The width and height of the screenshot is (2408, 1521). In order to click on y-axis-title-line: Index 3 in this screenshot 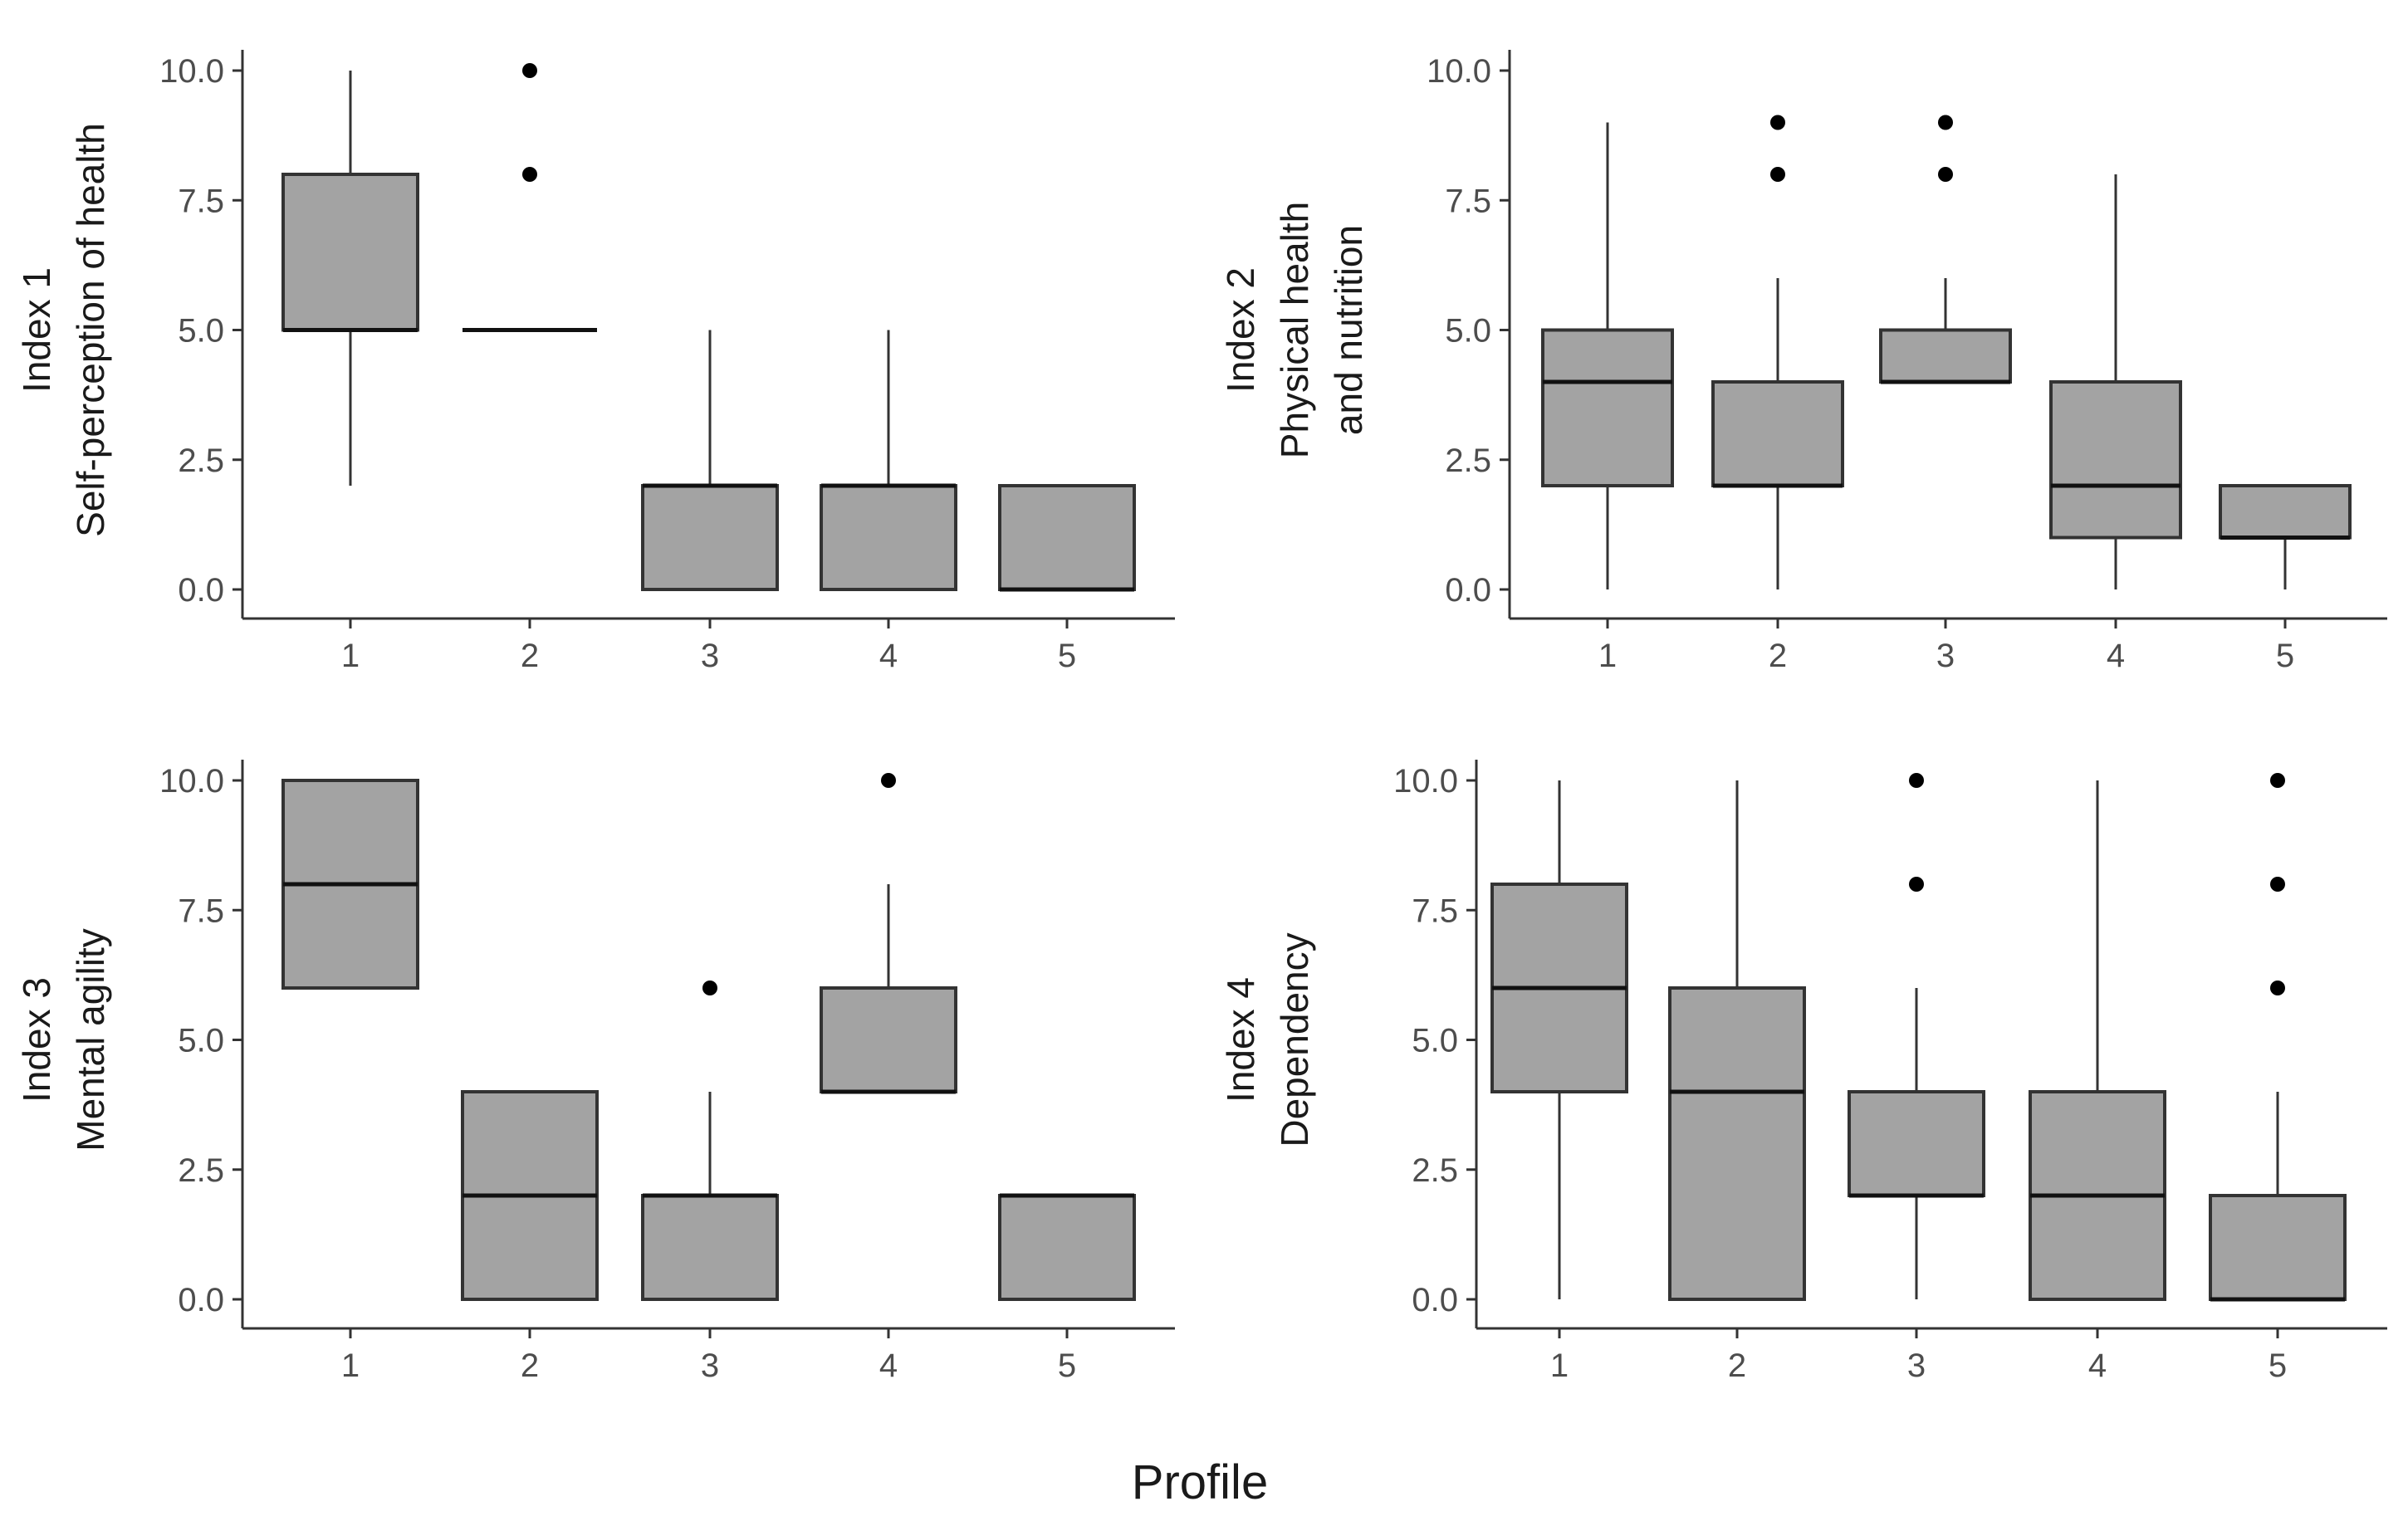, I will do `click(36, 1040)`.